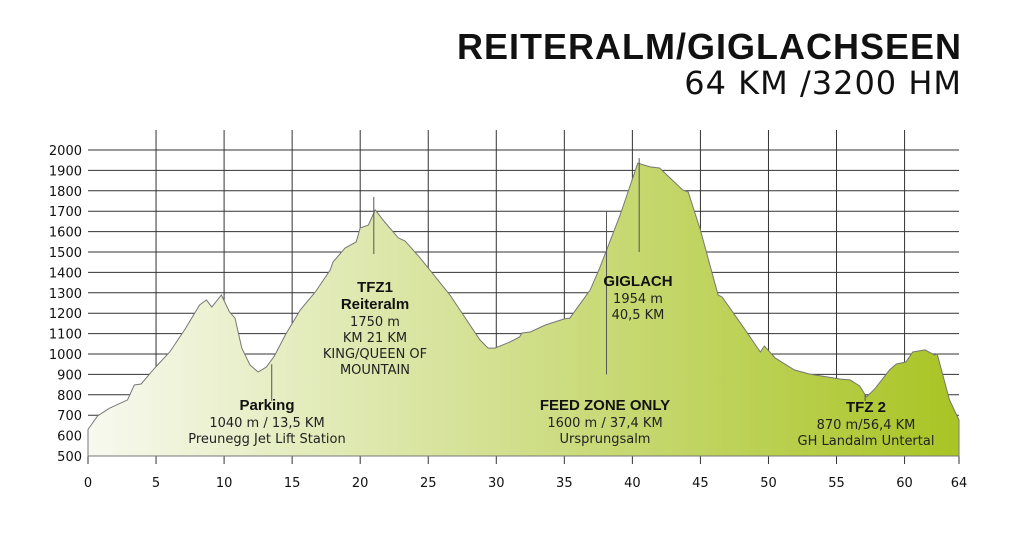  I want to click on y-tick-label: 600, so click(69, 437).